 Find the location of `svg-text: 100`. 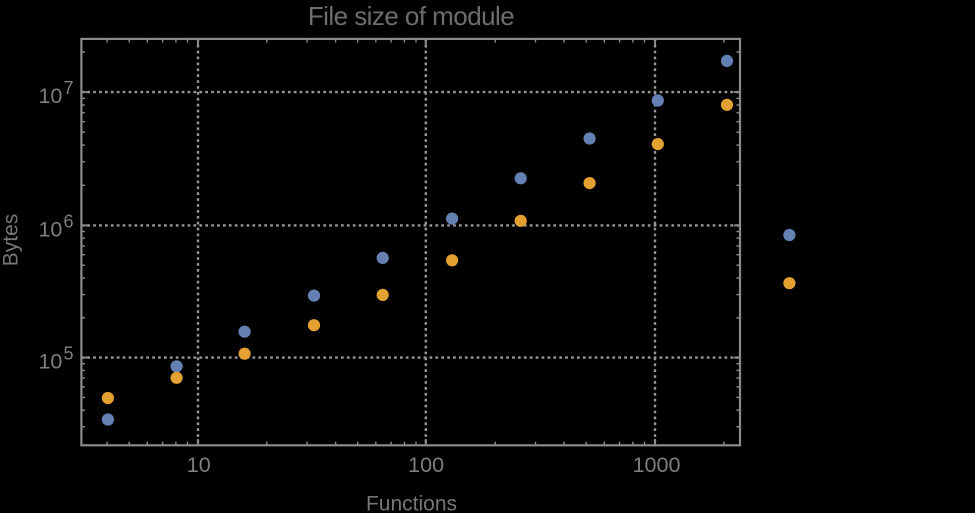

svg-text: 100 is located at coordinates (426, 465).